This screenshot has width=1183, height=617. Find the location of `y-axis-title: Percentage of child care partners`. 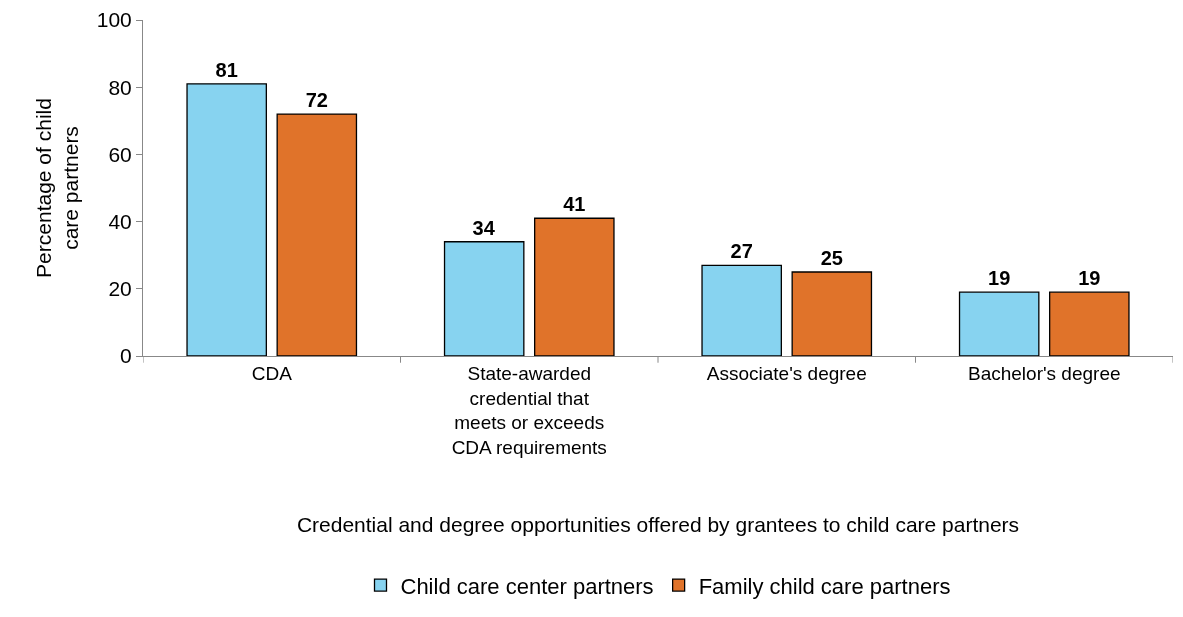

y-axis-title: Percentage of child care partners is located at coordinates (56, 188).